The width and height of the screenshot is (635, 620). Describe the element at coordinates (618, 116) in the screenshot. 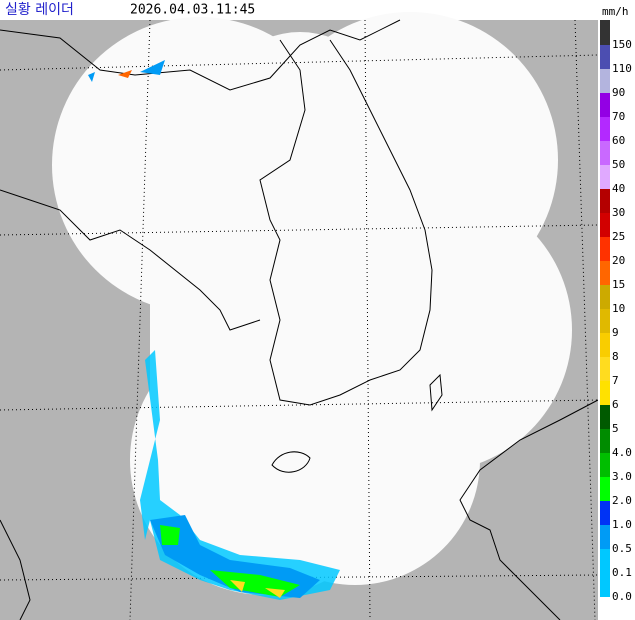

I see `legend-label: 70` at that location.